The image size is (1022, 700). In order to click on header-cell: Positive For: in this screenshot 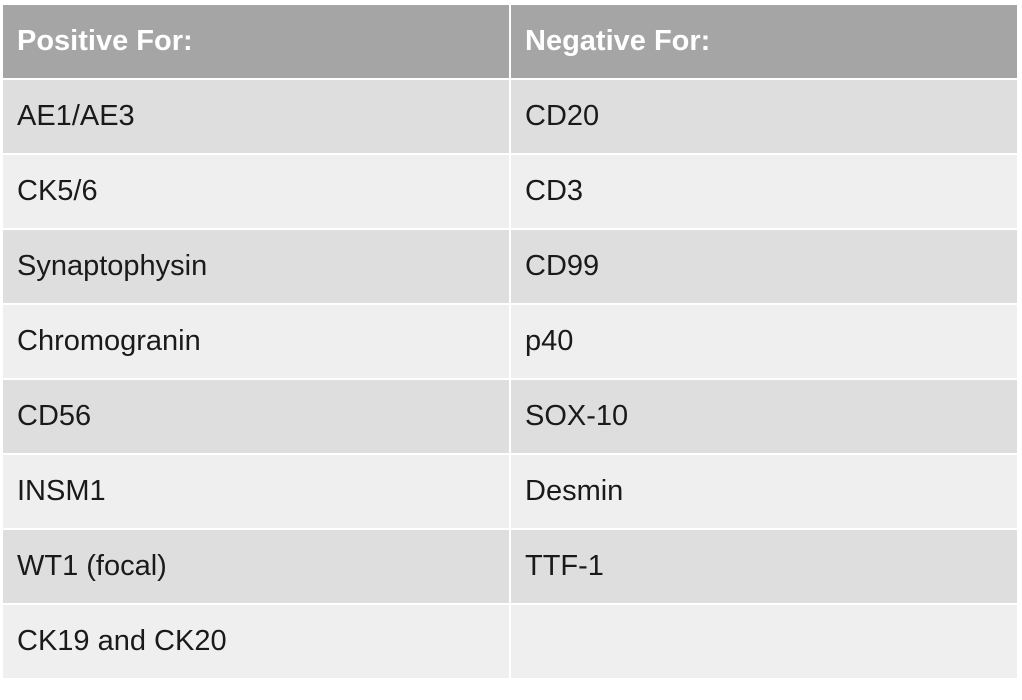, I will do `click(256, 41)`.